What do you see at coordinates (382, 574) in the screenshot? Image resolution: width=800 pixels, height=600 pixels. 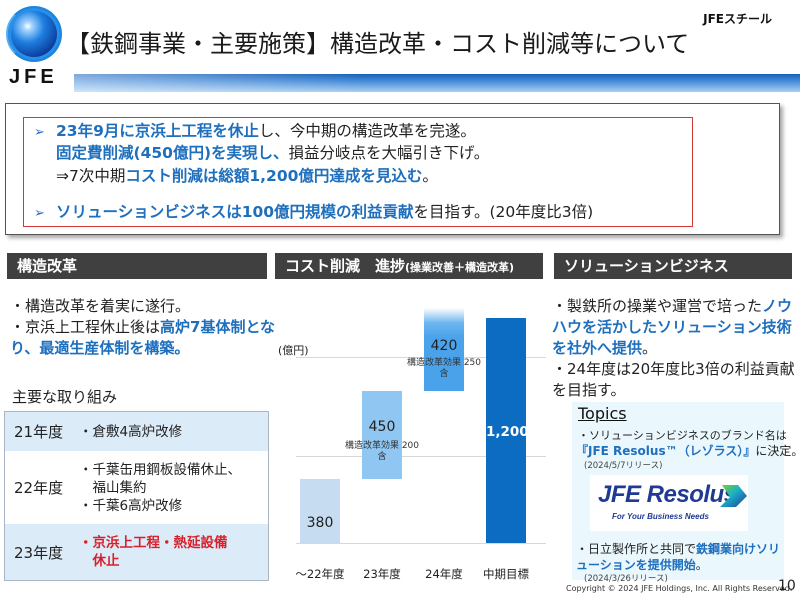 I see `x-label: 23年度` at bounding box center [382, 574].